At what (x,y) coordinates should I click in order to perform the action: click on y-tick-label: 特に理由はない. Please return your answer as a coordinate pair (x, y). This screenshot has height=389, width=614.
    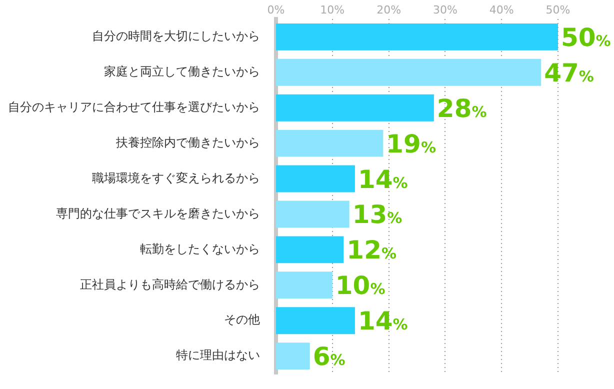
    Looking at the image, I should click on (218, 355).